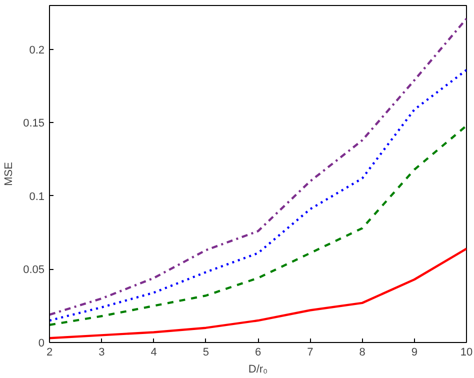 Image resolution: width=474 pixels, height=378 pixels. I want to click on x-tick-label: 2, so click(49, 352).